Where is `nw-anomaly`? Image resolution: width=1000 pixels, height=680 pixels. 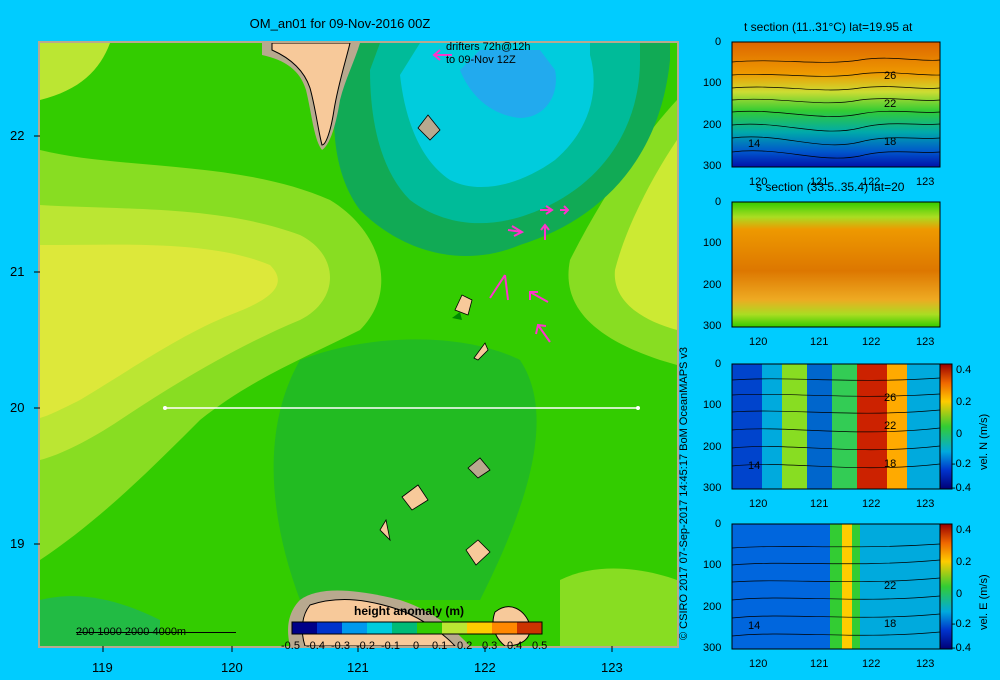
nw-anomaly is located at coordinates (75, 71).